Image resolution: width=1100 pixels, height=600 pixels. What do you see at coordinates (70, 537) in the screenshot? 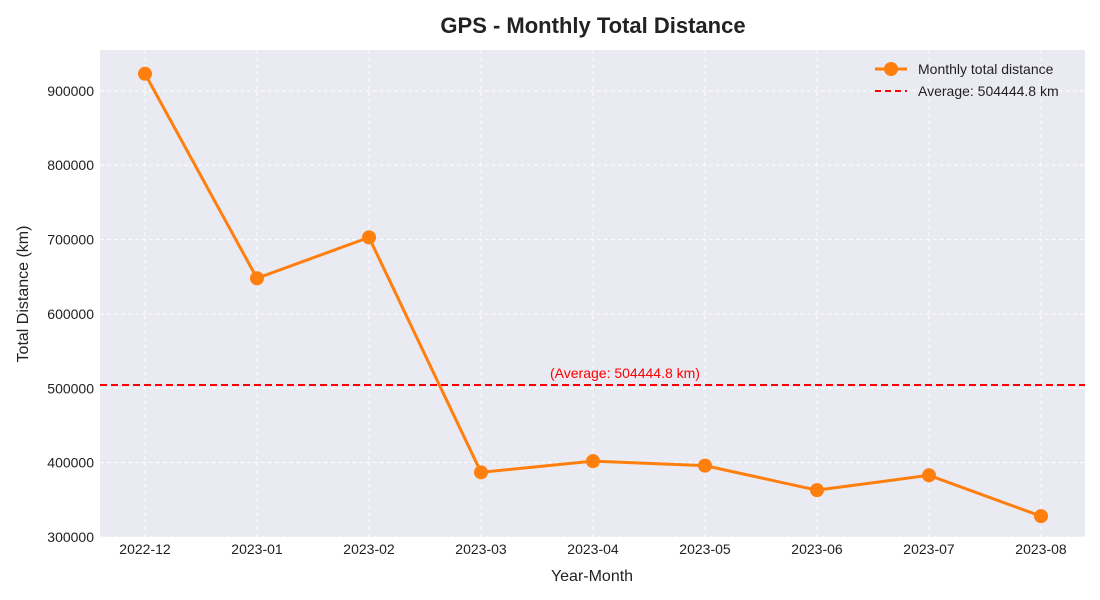
I see `y-tick-label: 300000` at bounding box center [70, 537].